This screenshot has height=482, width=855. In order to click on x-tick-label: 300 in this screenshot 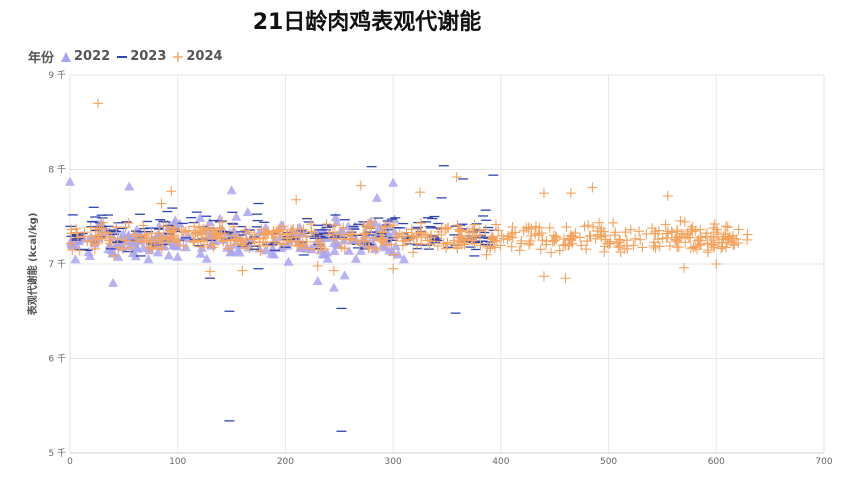, I will do `click(393, 462)`.